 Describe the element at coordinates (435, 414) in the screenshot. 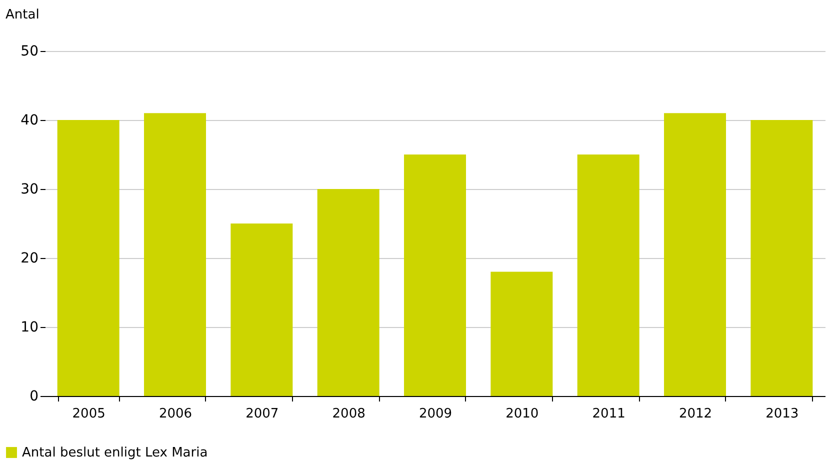

I see `x-tick-label: 2009` at that location.